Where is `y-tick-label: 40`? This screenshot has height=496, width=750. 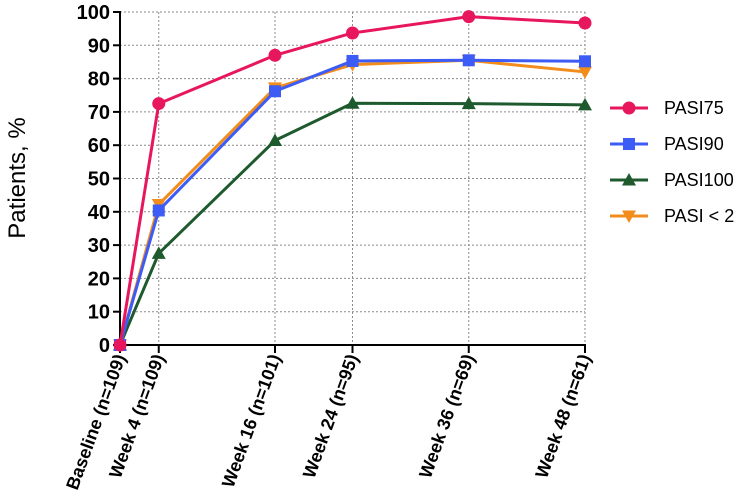 y-tick-label: 40 is located at coordinates (99, 213).